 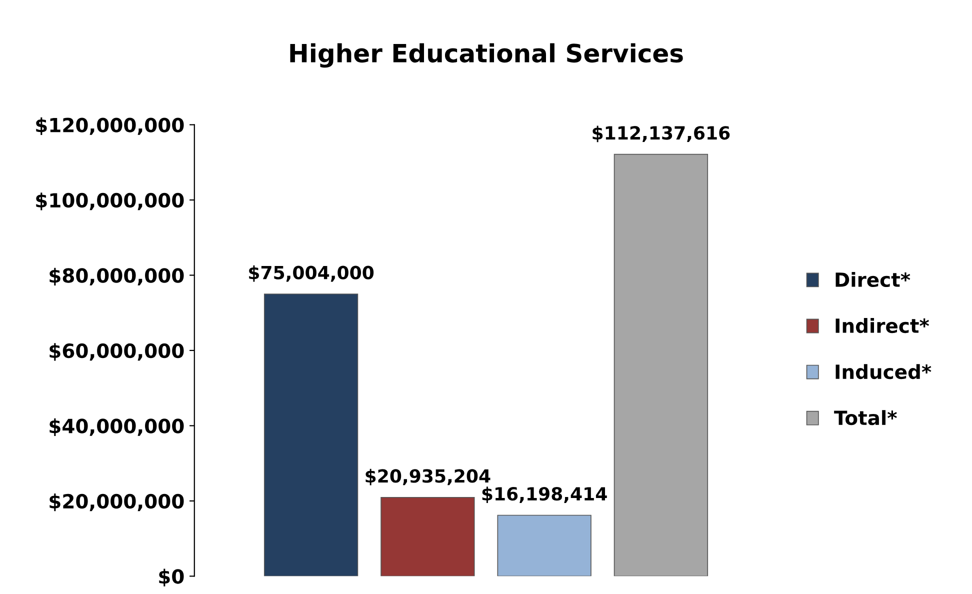 What do you see at coordinates (110, 201) in the screenshot?
I see `y-tick-label: $100,000,000` at bounding box center [110, 201].